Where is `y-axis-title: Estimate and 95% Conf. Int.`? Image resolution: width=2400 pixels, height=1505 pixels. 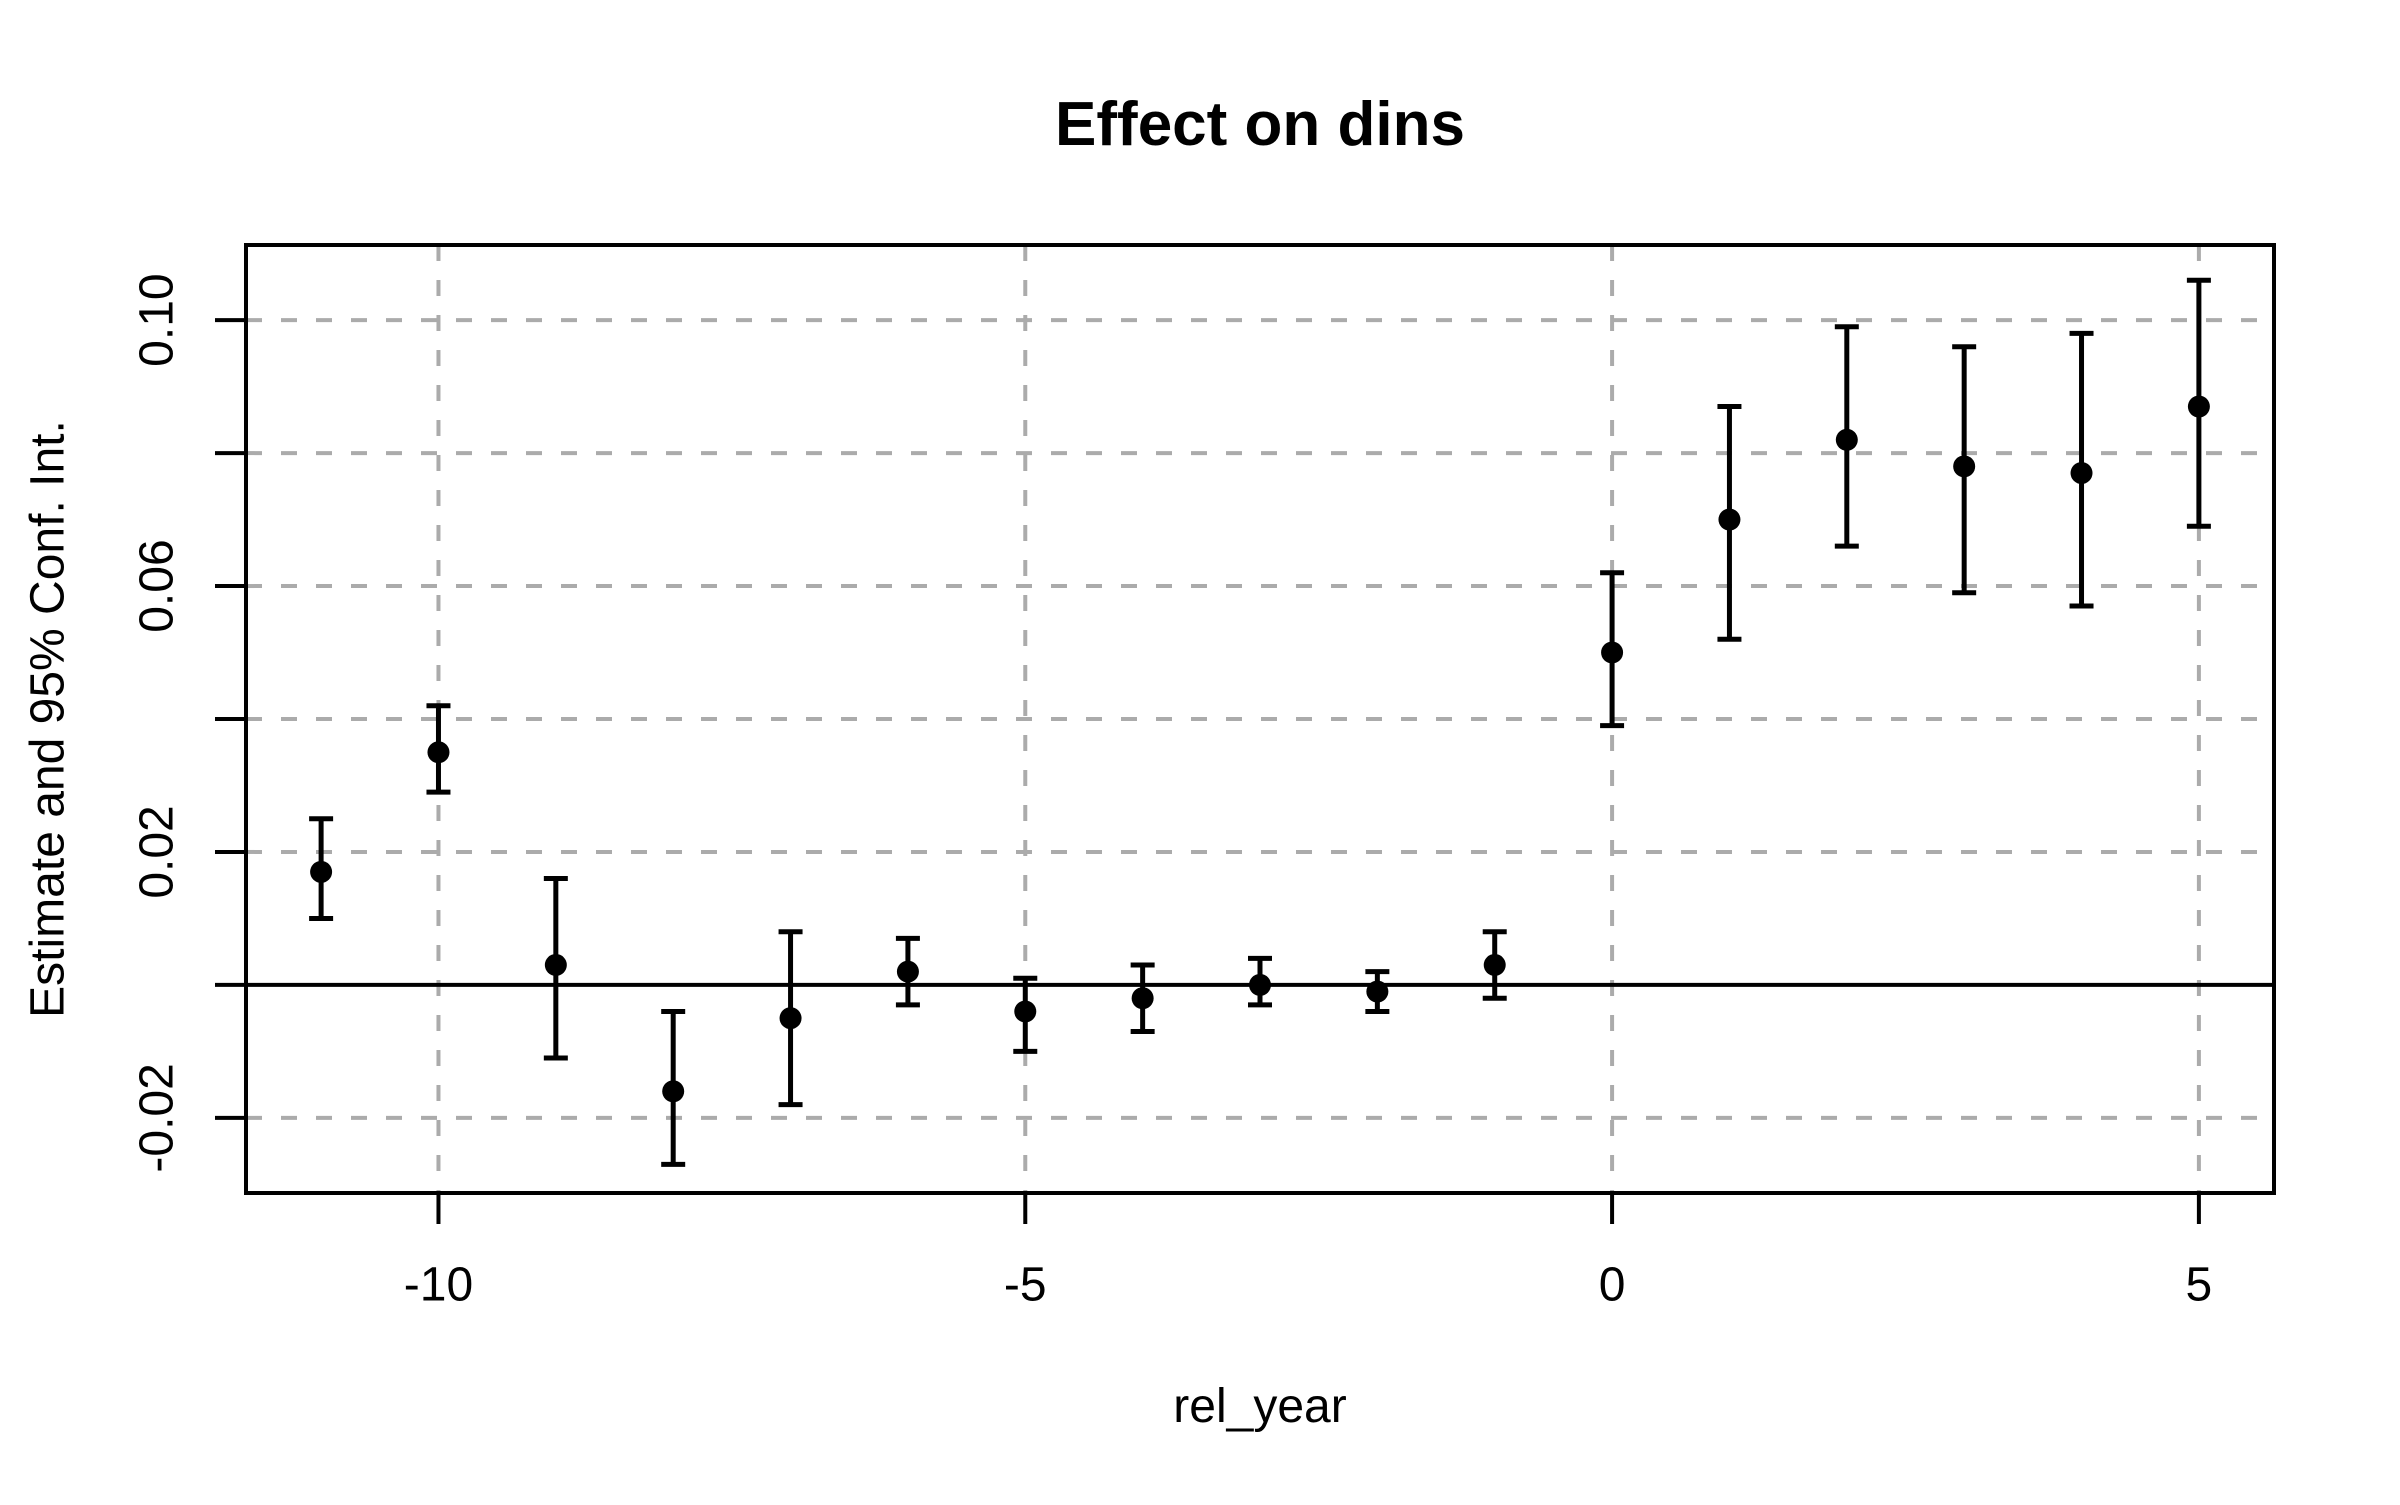 y-axis-title: Estimate and 95% Conf. Int. is located at coordinates (48, 719).